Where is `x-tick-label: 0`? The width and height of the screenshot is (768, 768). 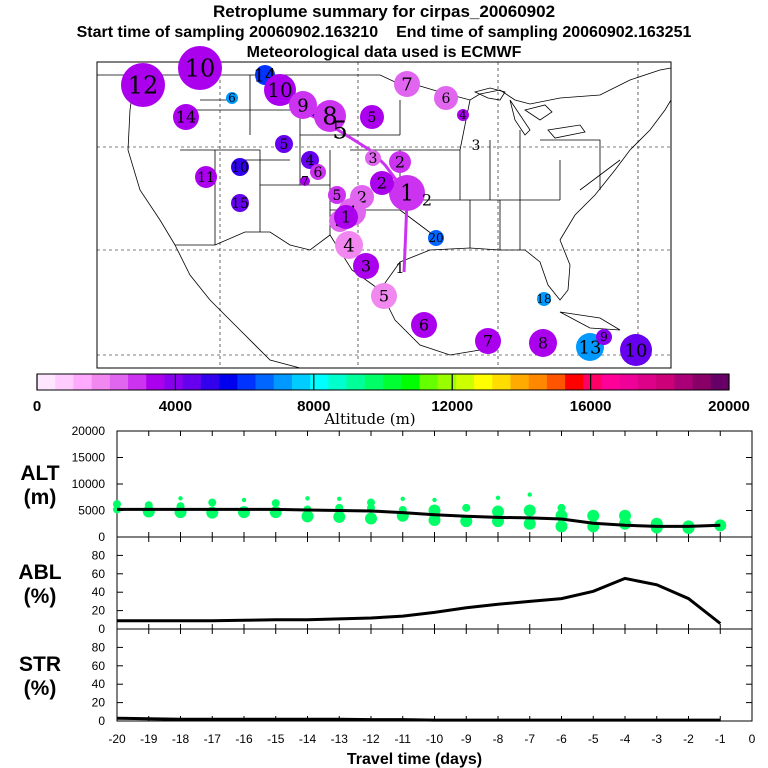
x-tick-label: 0 is located at coordinates (752, 739).